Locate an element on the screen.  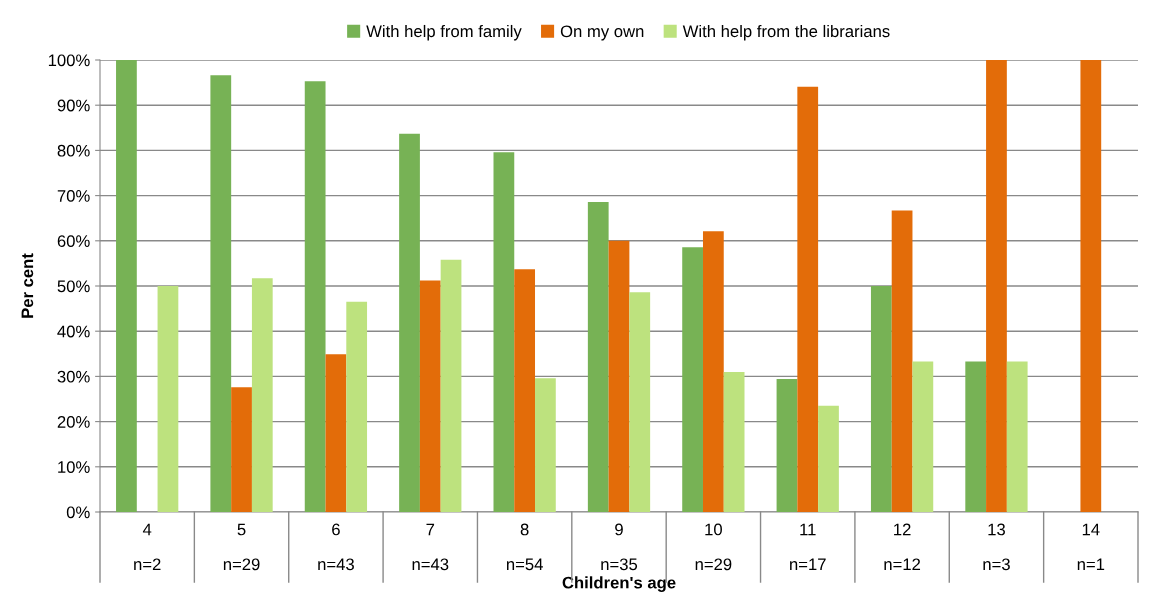
y-tick-label: 90% is located at coordinates (73, 105).